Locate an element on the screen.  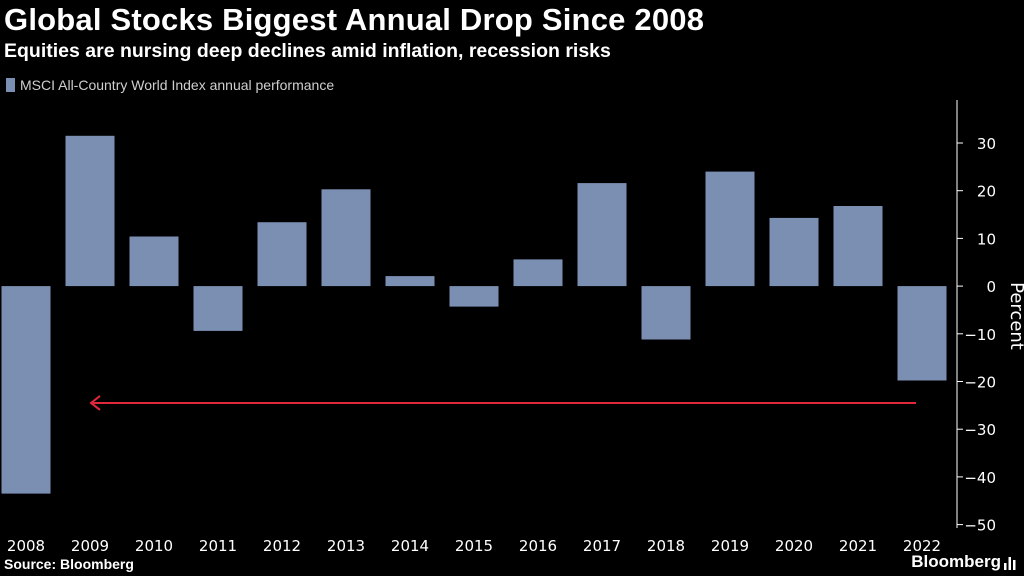
y-tick-label--10: −10 is located at coordinates (980, 335).